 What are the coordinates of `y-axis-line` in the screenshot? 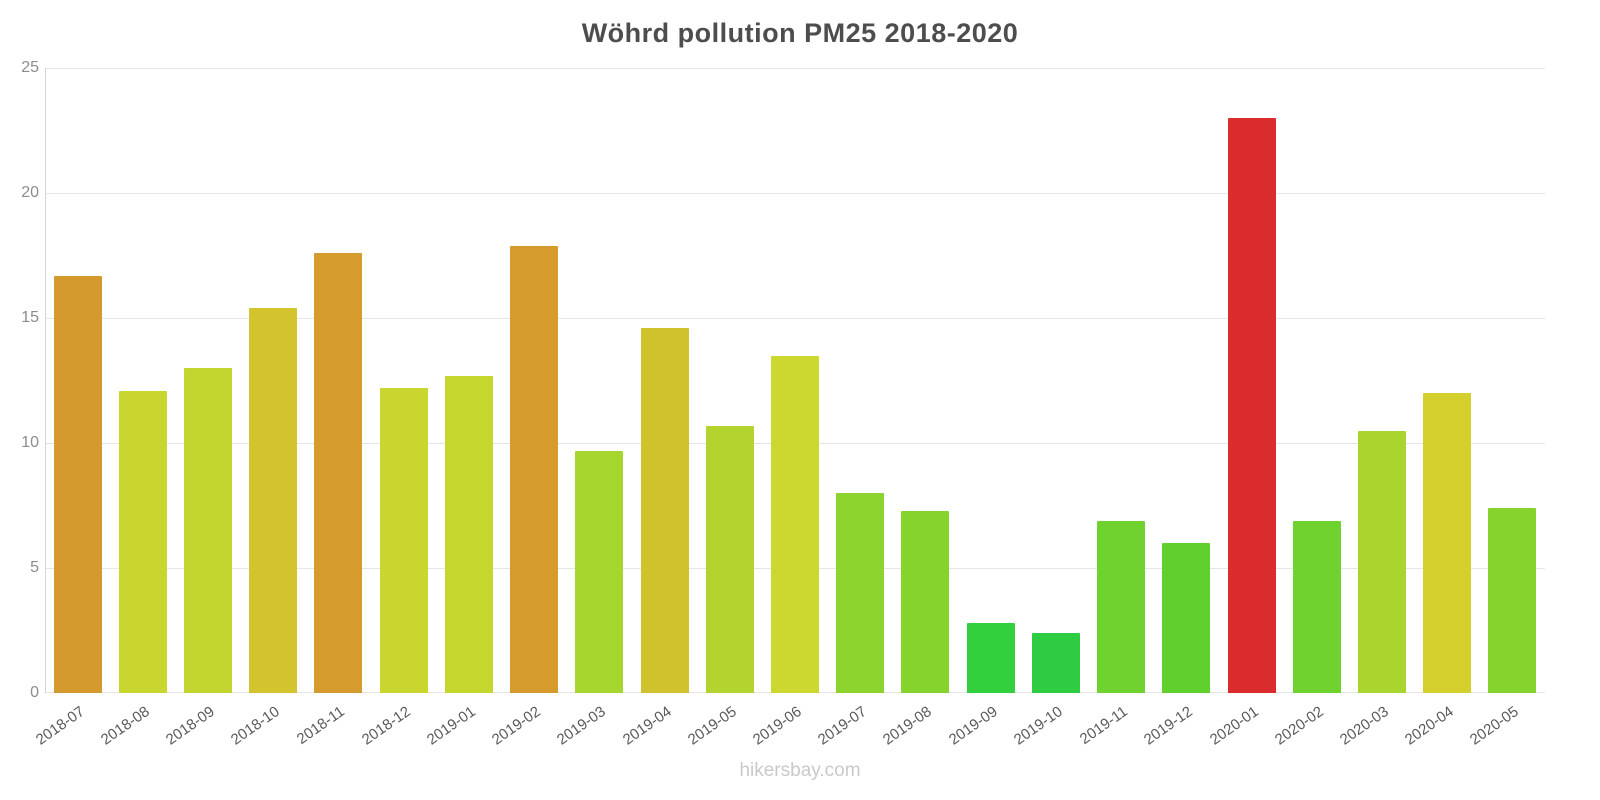 It's located at (45, 380).